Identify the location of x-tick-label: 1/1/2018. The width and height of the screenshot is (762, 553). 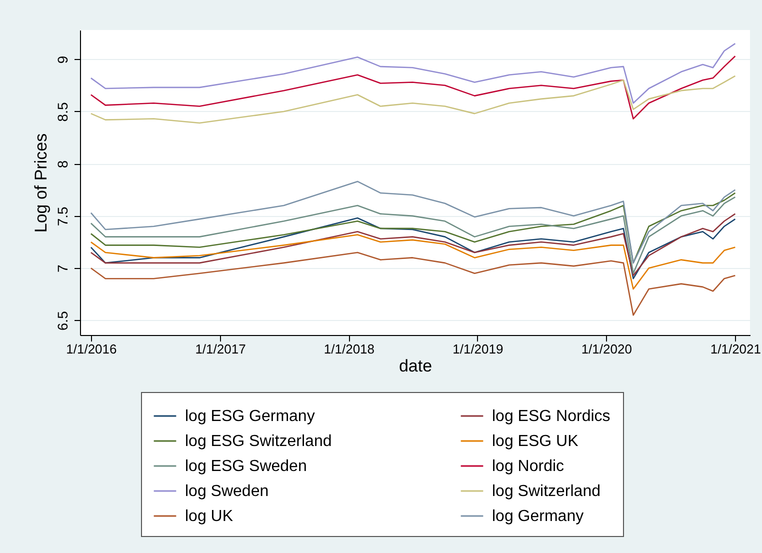
(349, 349).